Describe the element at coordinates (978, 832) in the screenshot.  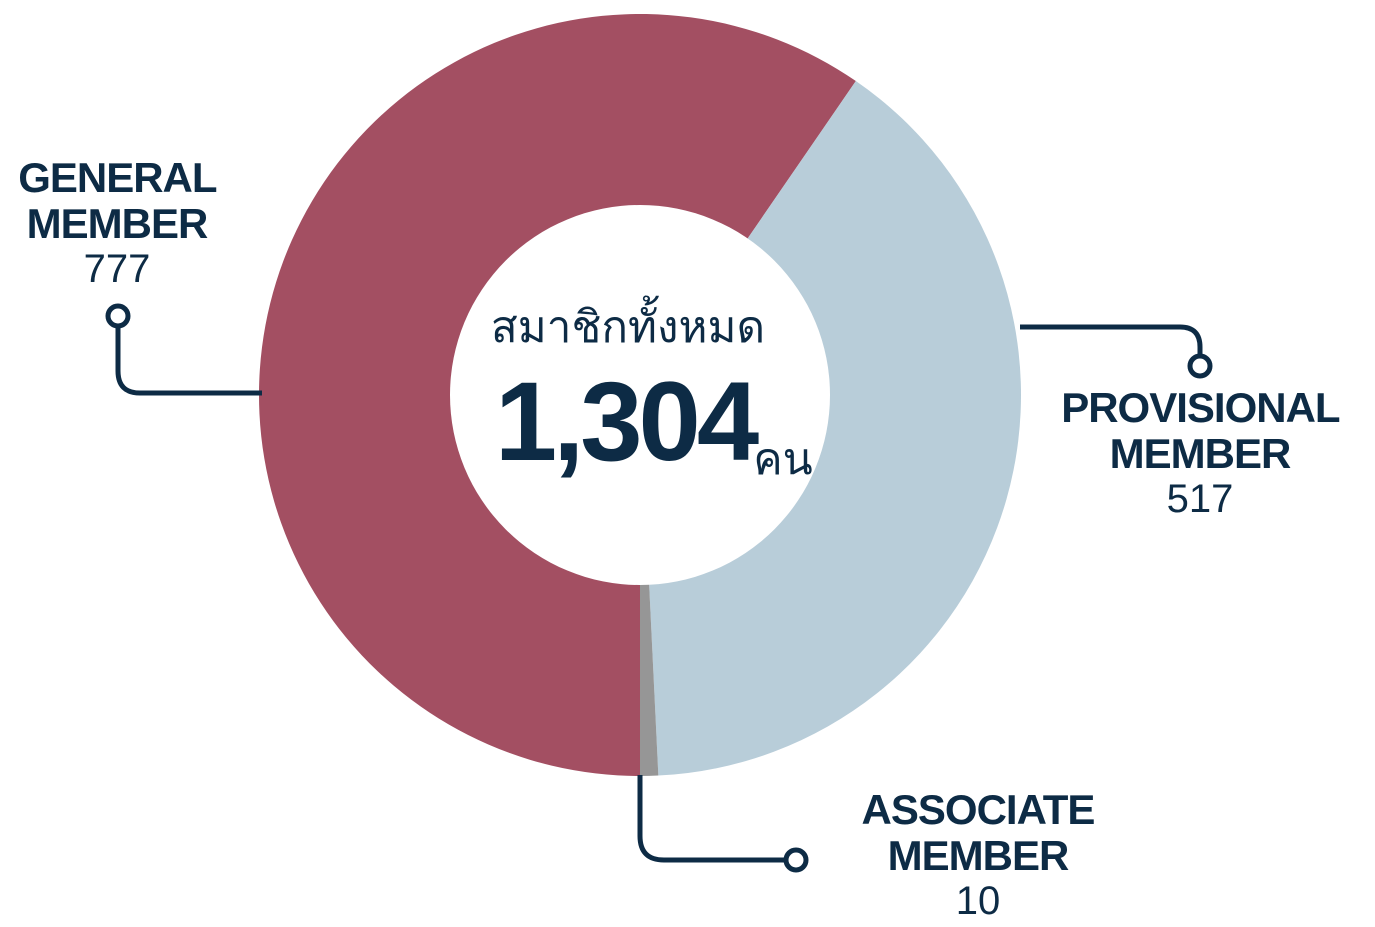
I see `category-label: ASSOCIATE MEMBER` at that location.